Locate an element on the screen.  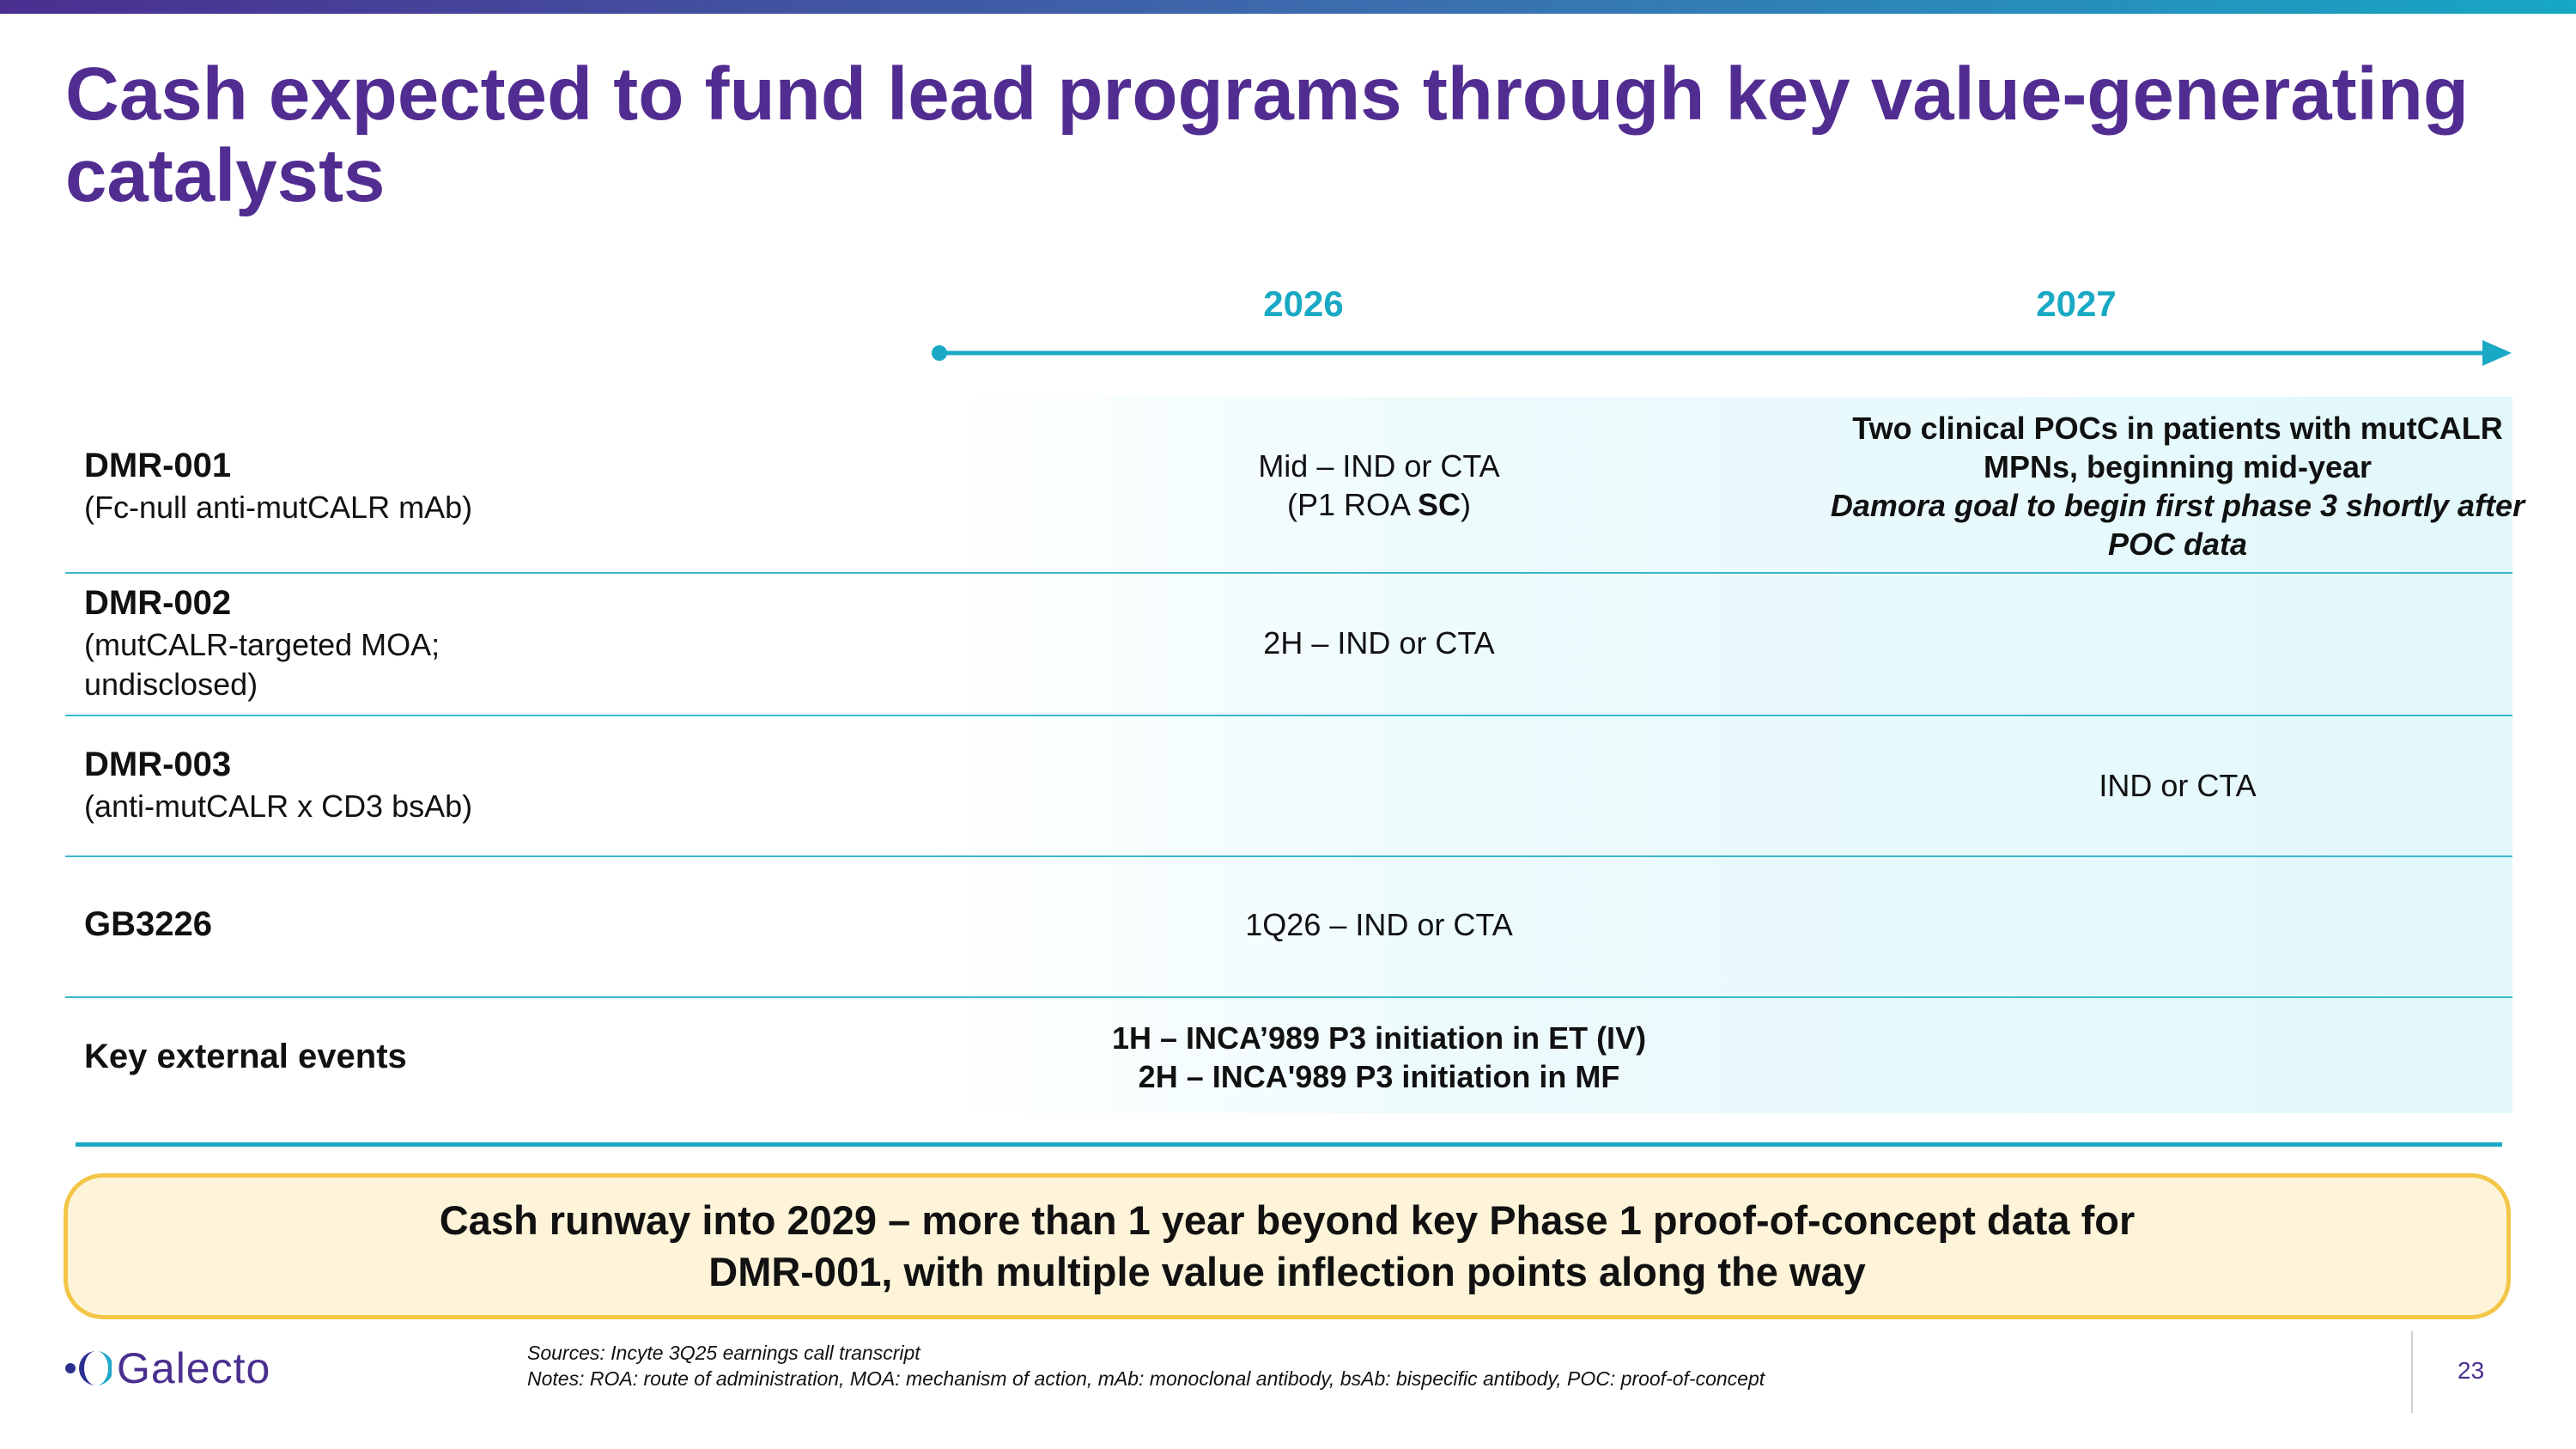
program-name: Key external events is located at coordinates (246, 1056).